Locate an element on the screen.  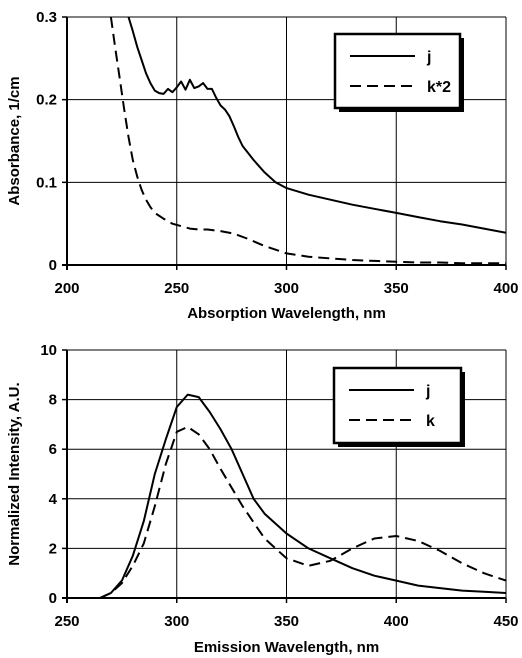
y-tick-label: 2 is located at coordinates (53, 548).